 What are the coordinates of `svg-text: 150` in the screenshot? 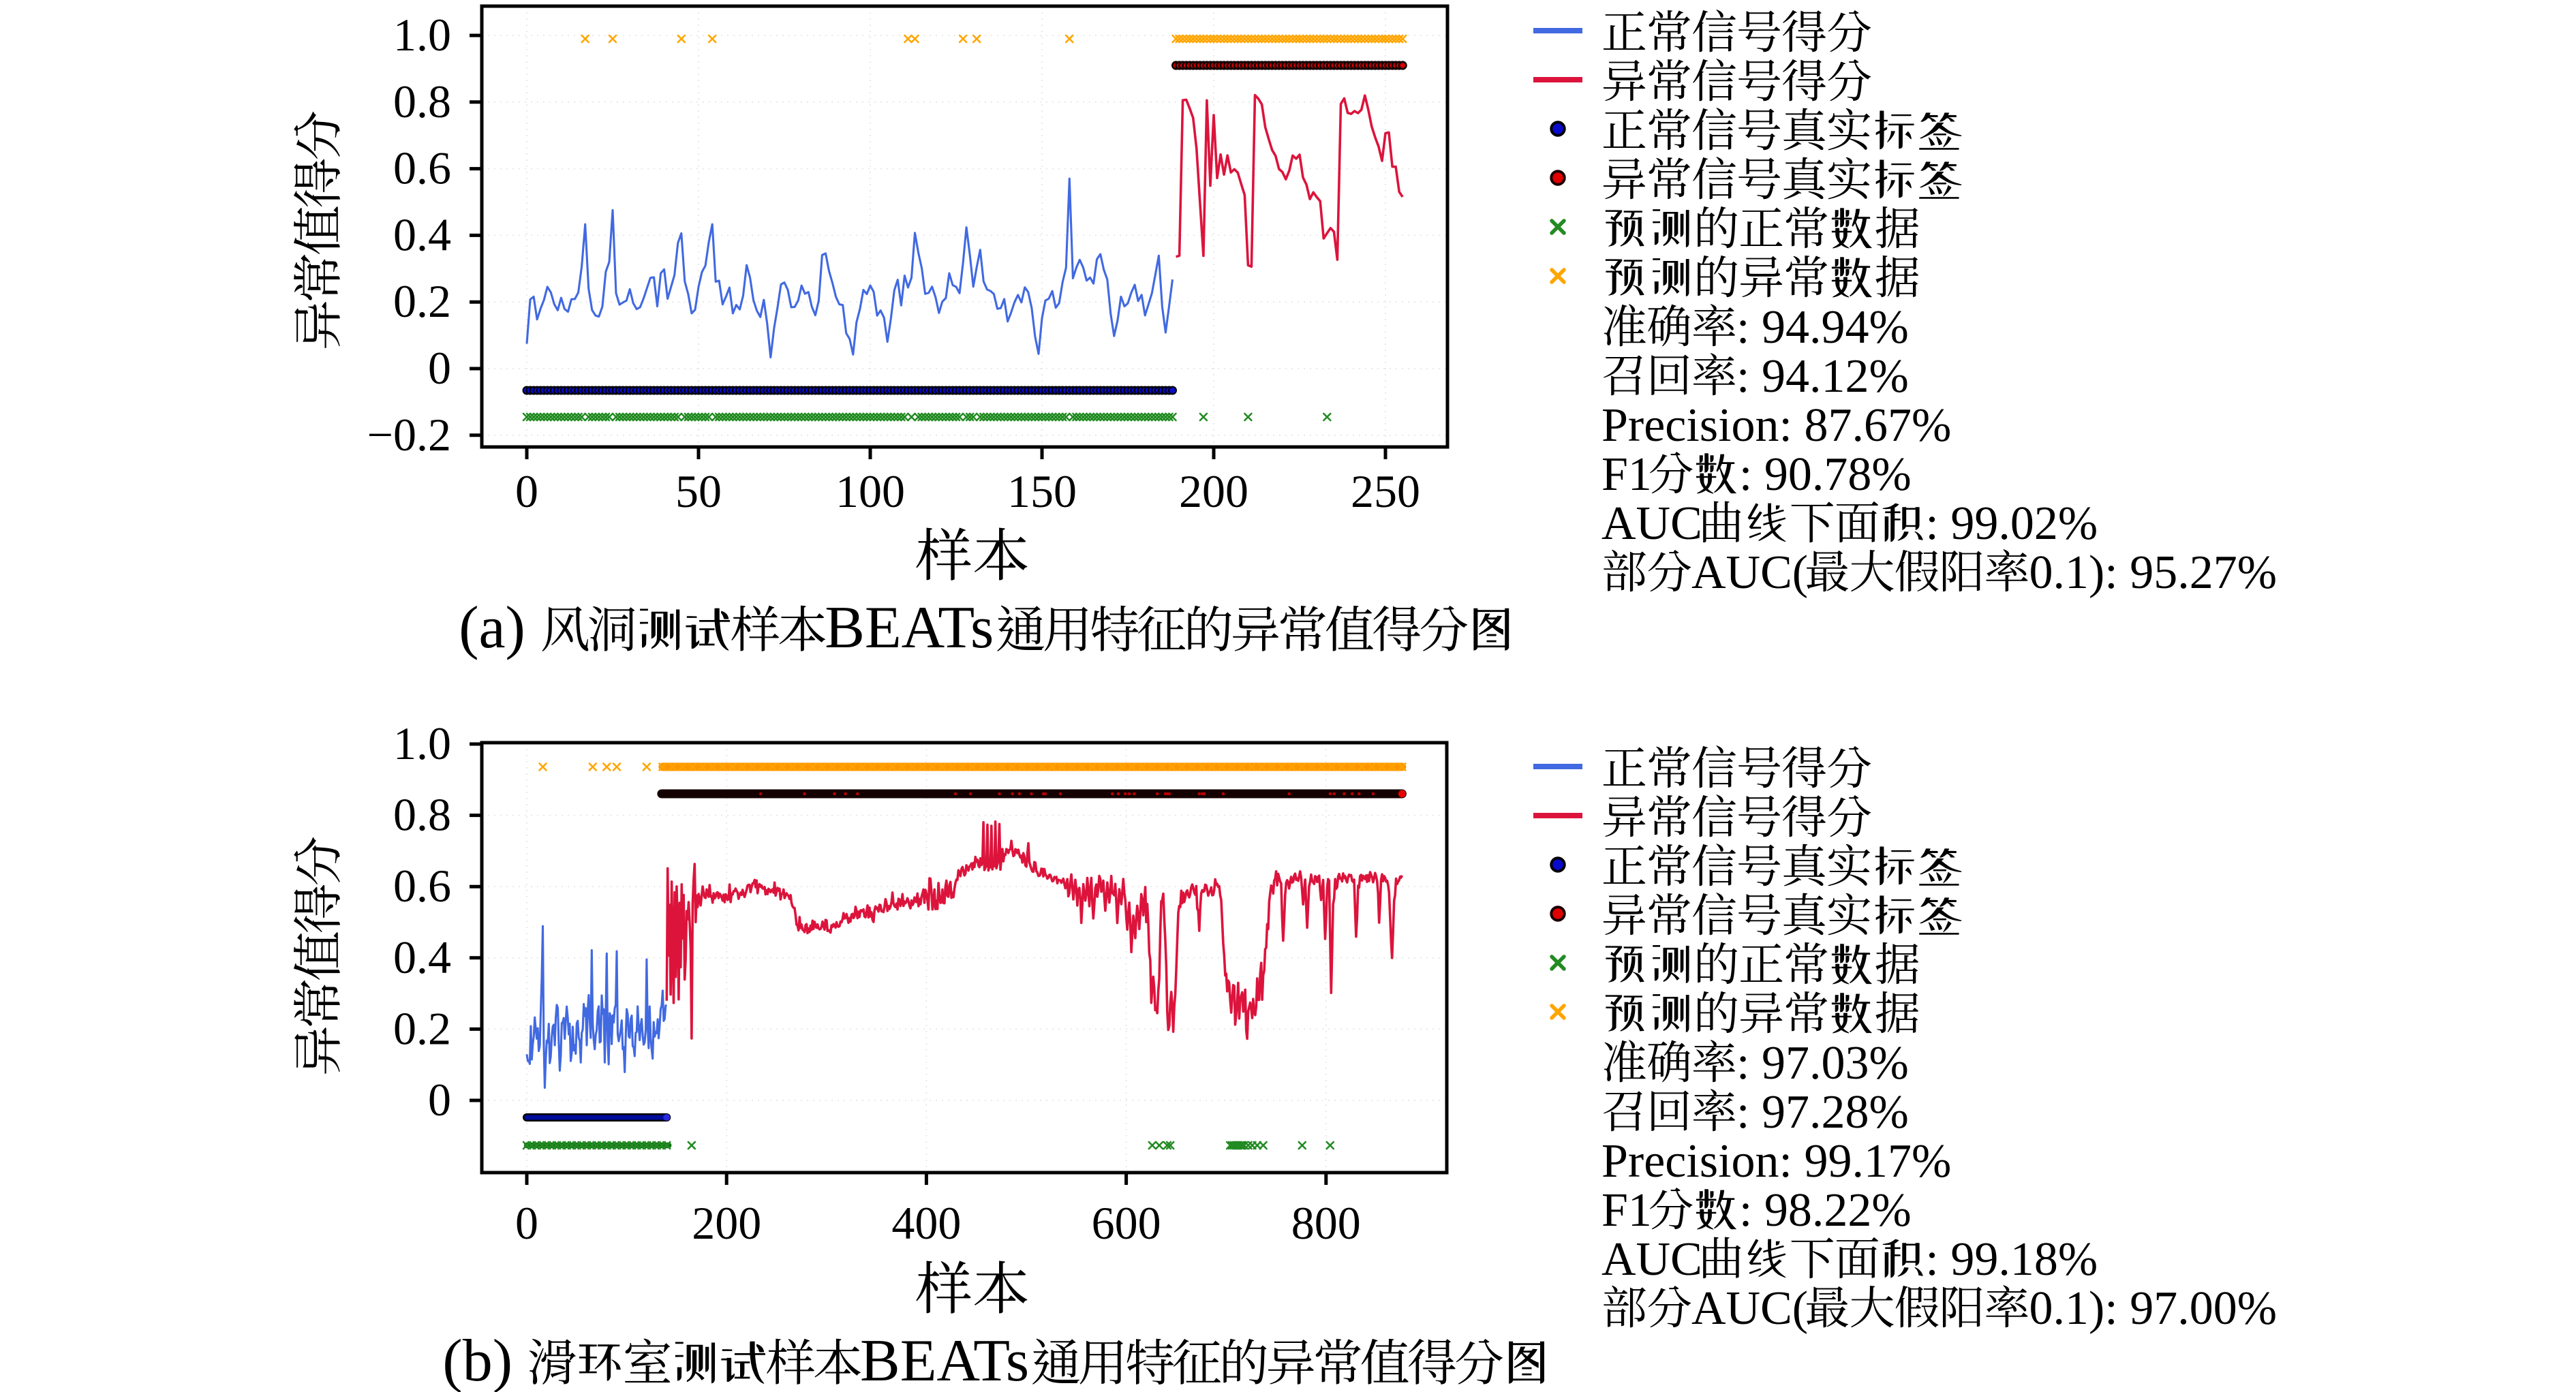 It's located at (1042, 491).